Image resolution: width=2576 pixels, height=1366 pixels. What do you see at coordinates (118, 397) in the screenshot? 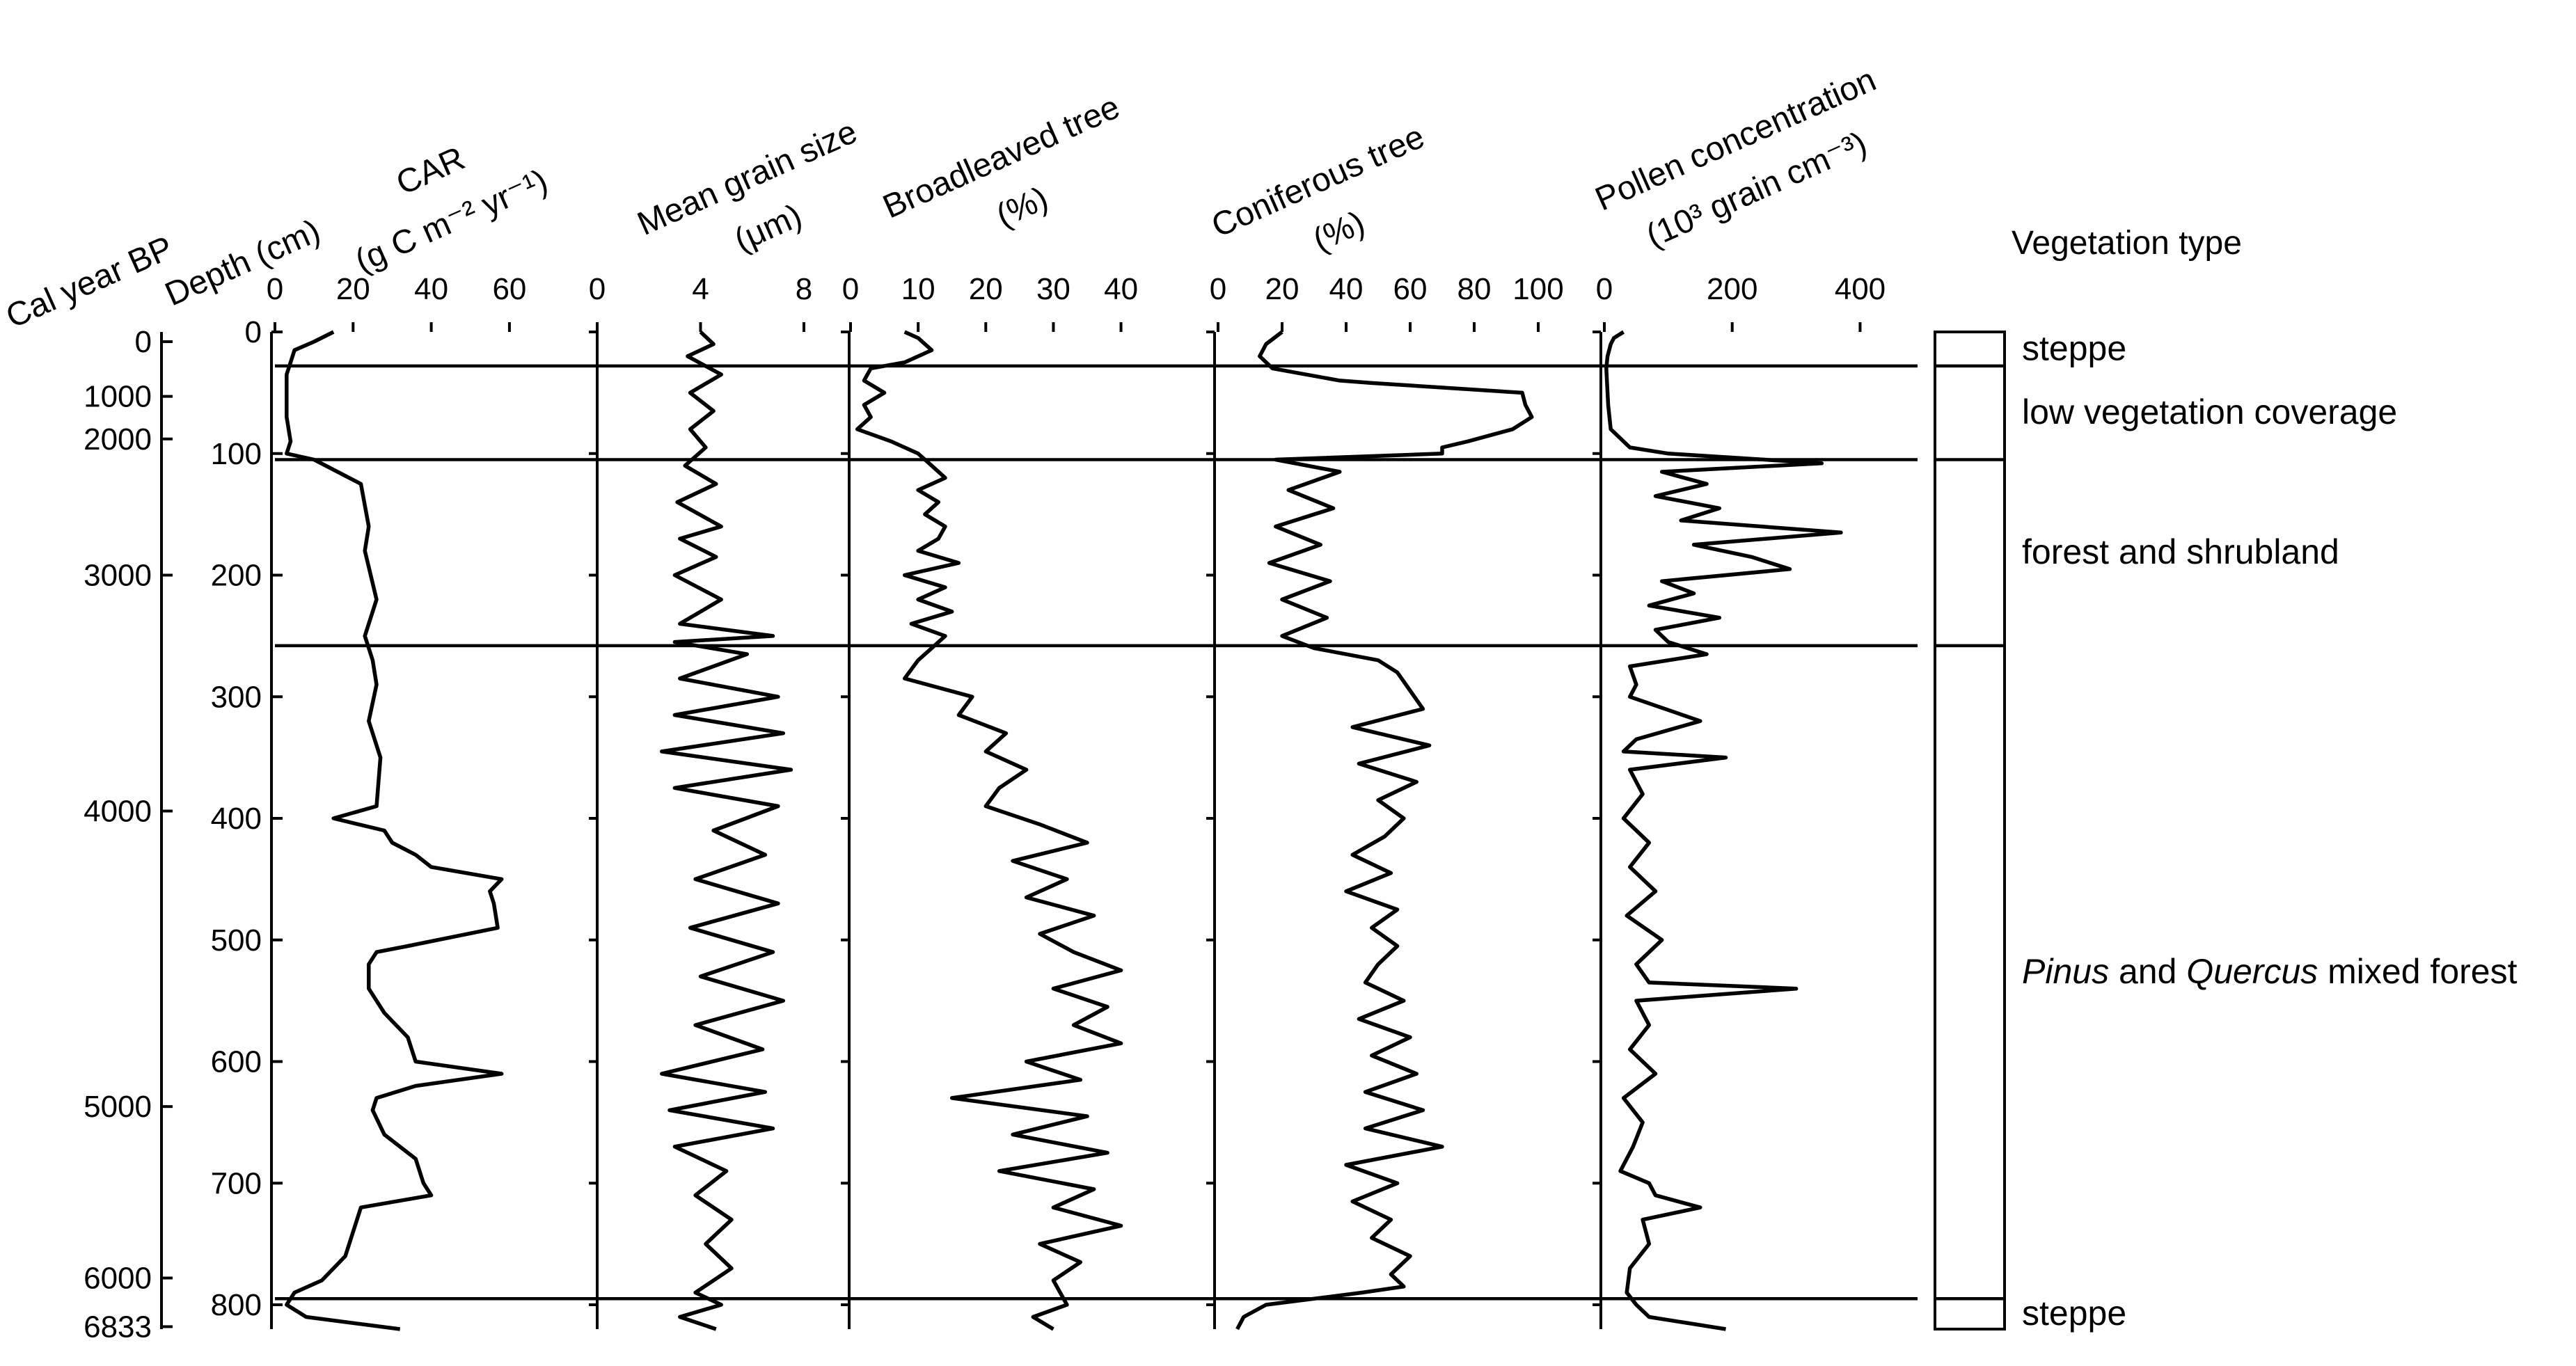
I see `age-tick-label: 1000` at bounding box center [118, 397].